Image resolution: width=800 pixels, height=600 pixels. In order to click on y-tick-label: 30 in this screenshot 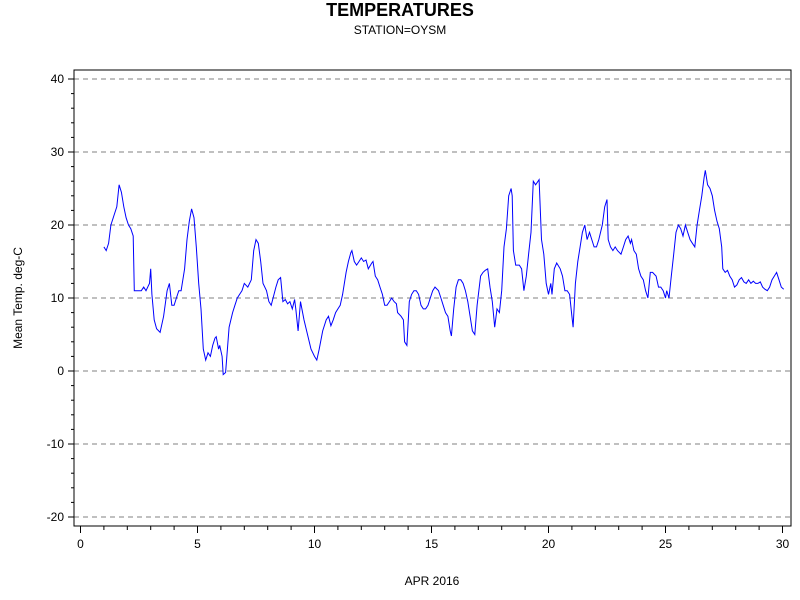, I will do `click(58, 152)`.